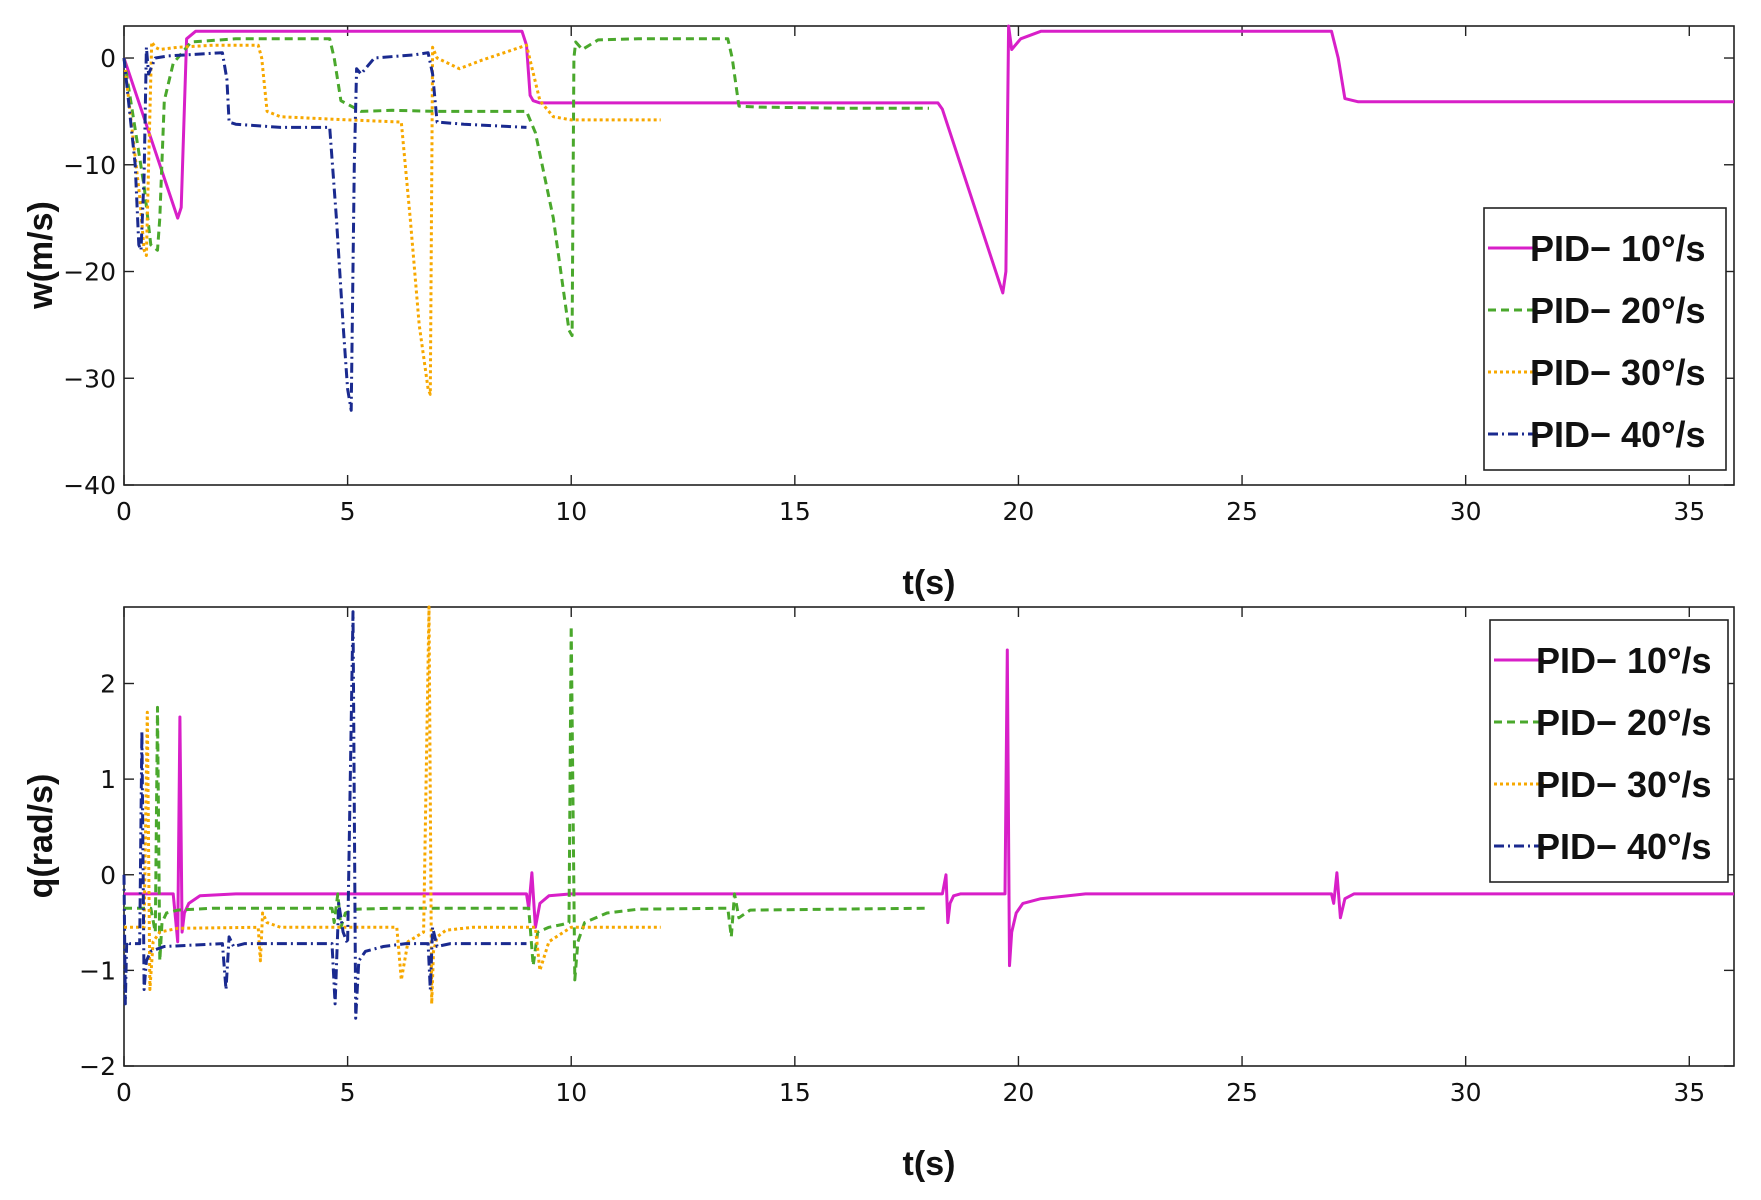 This screenshot has width=1761, height=1200. Describe the element at coordinates (1466, 1092) in the screenshot. I see `q-xtick-label: 30` at that location.